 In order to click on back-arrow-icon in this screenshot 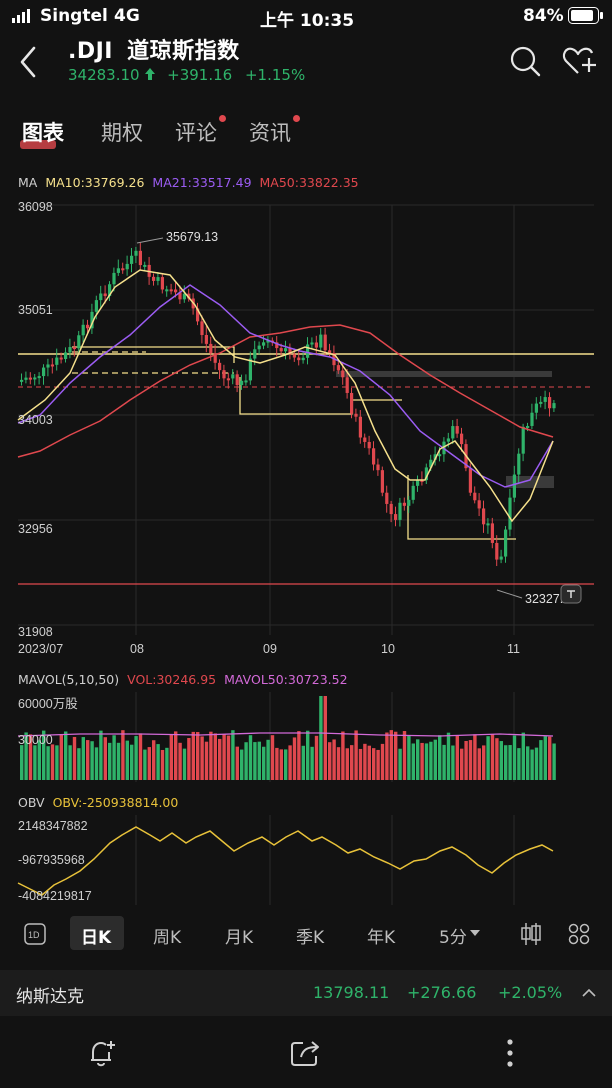, I will do `click(30, 62)`.